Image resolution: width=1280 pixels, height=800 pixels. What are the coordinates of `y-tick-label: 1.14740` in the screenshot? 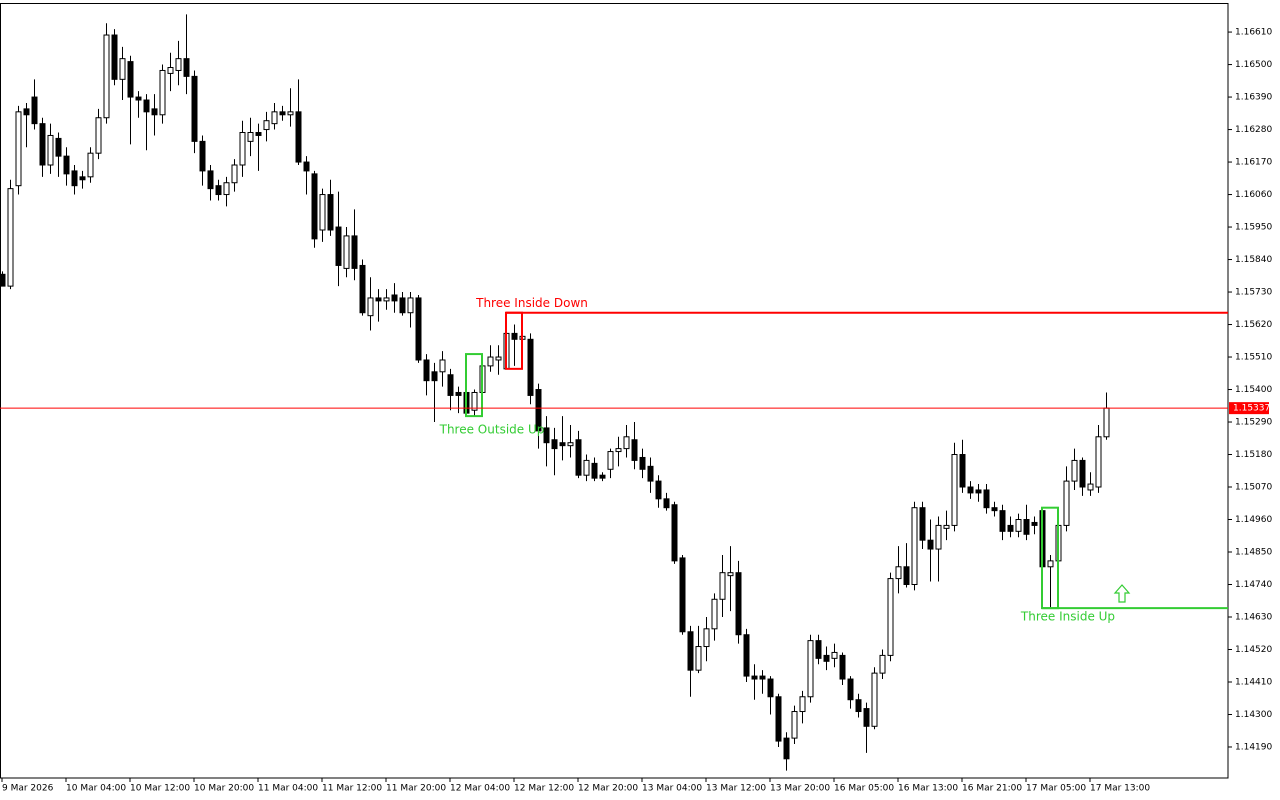 It's located at (1253, 585).